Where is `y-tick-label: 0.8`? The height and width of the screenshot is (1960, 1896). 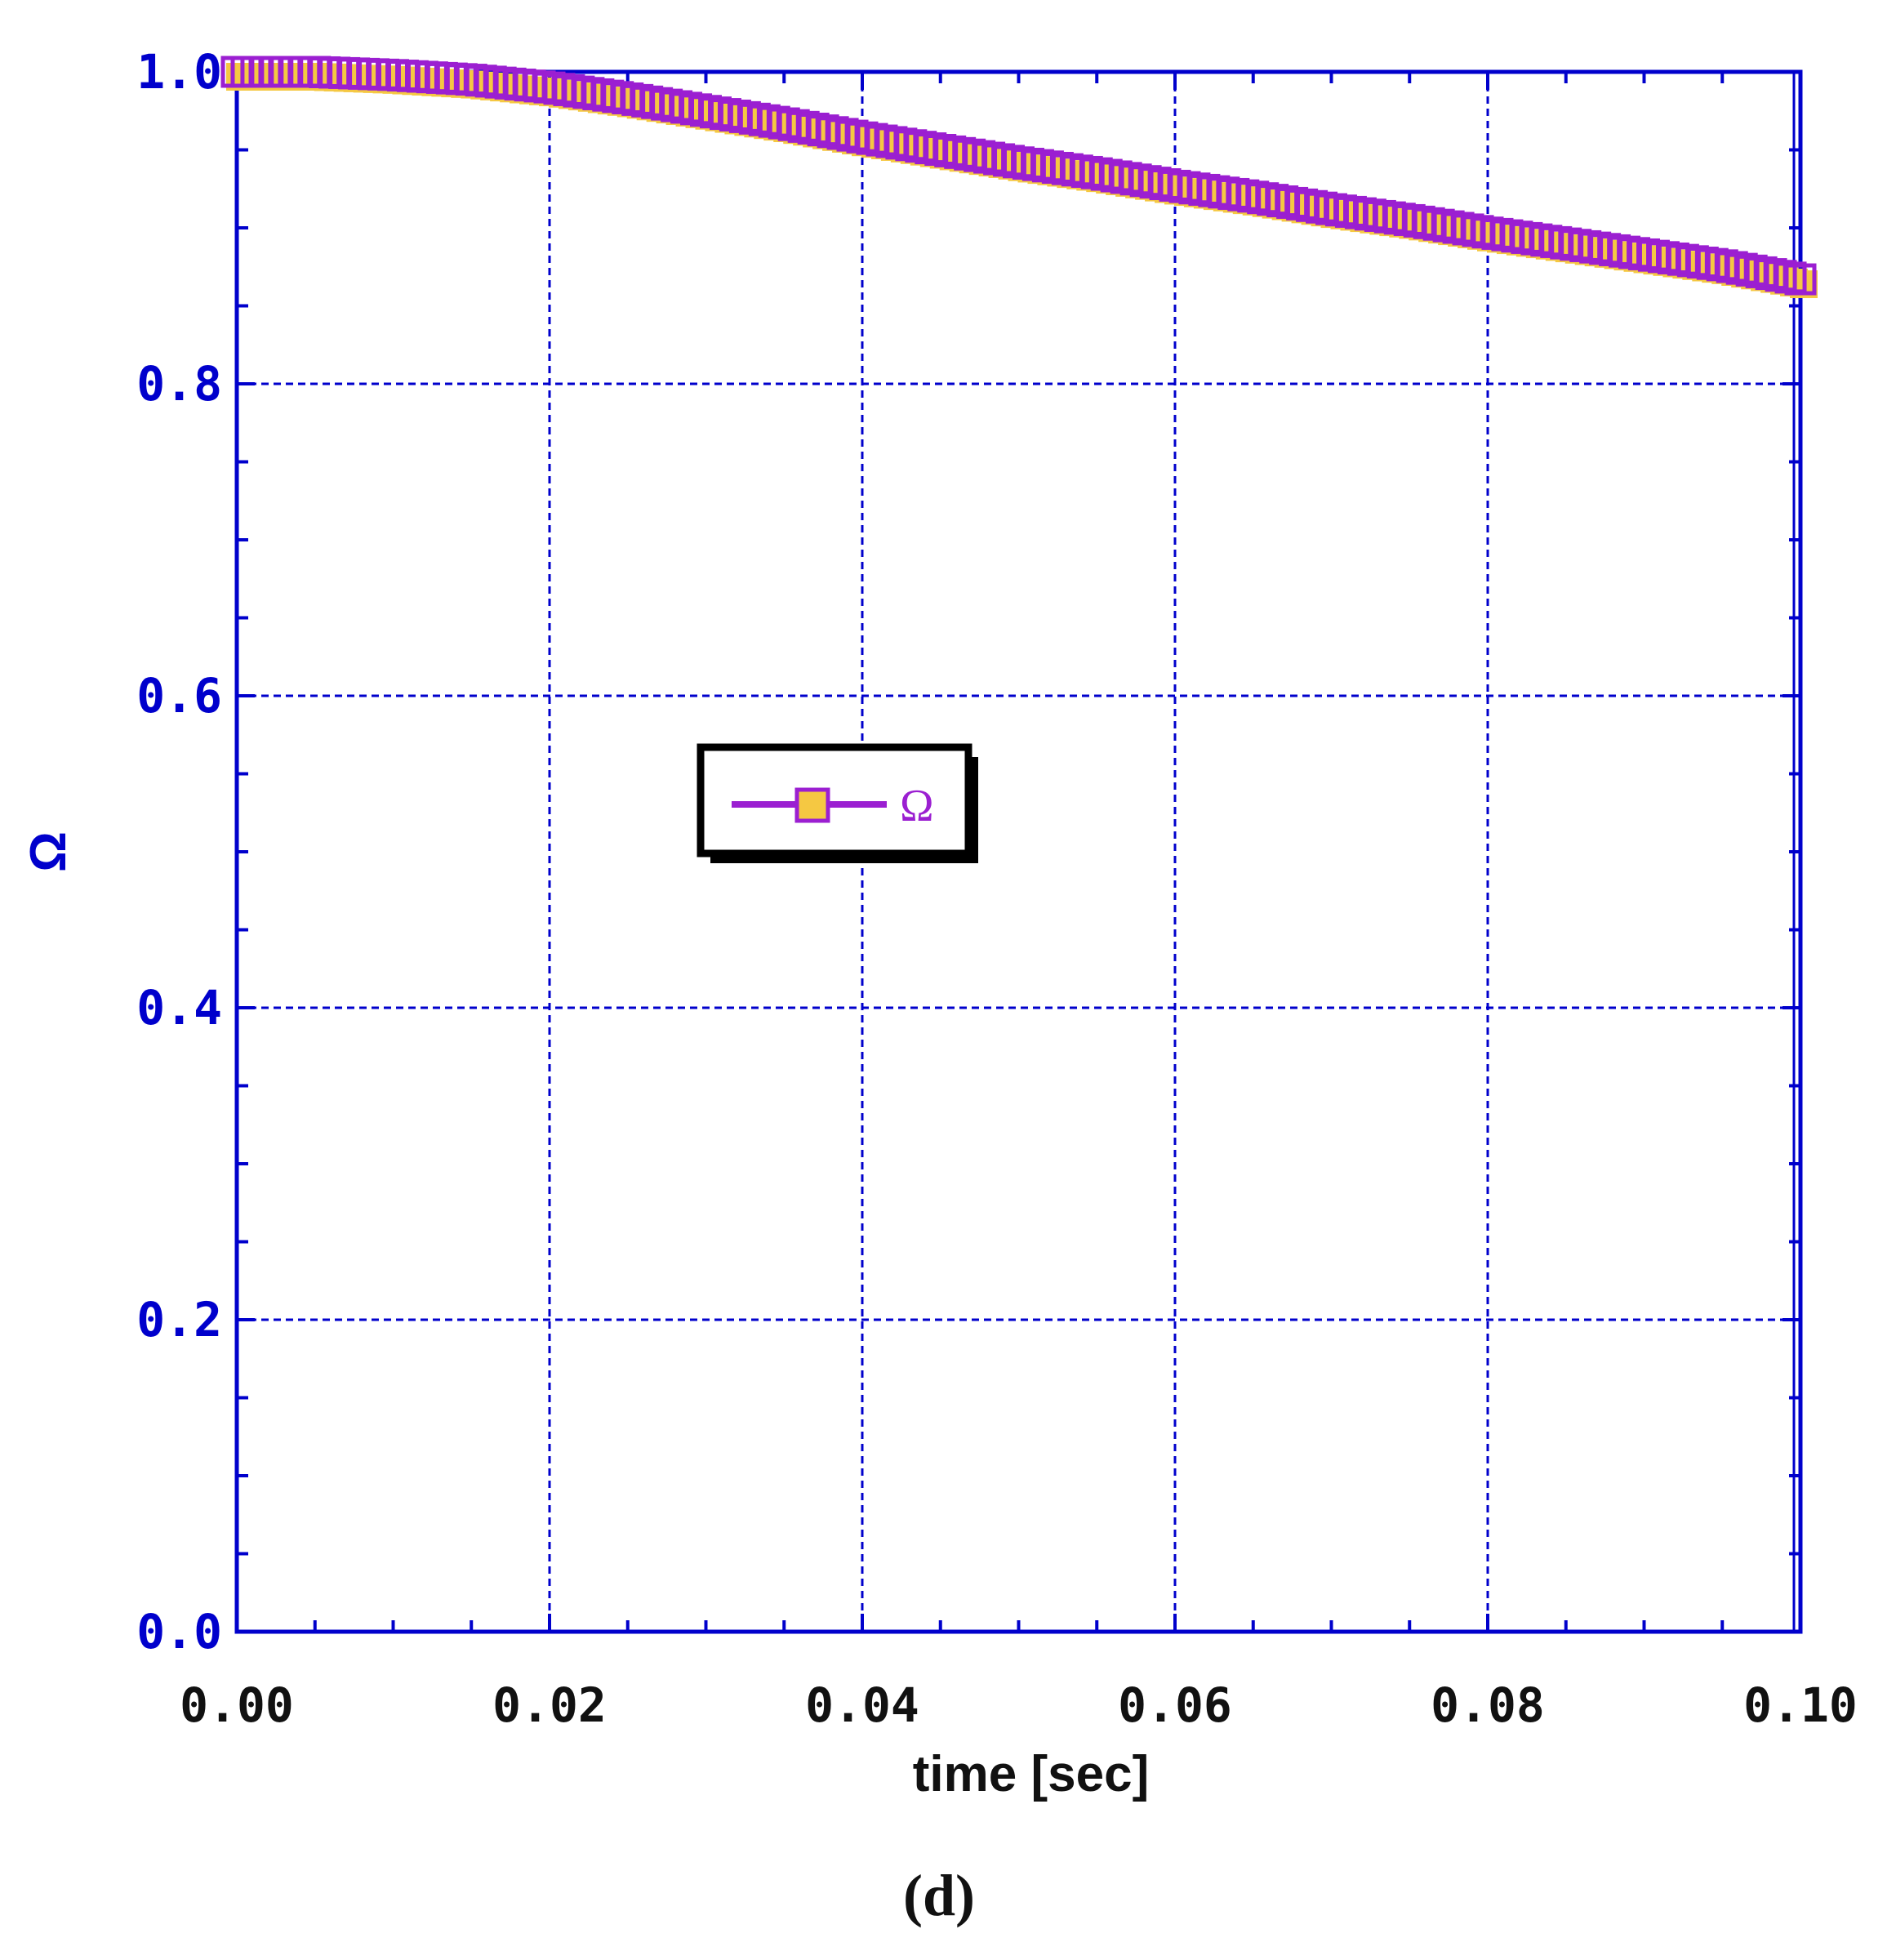
y-tick-label: 0.8 is located at coordinates (179, 384).